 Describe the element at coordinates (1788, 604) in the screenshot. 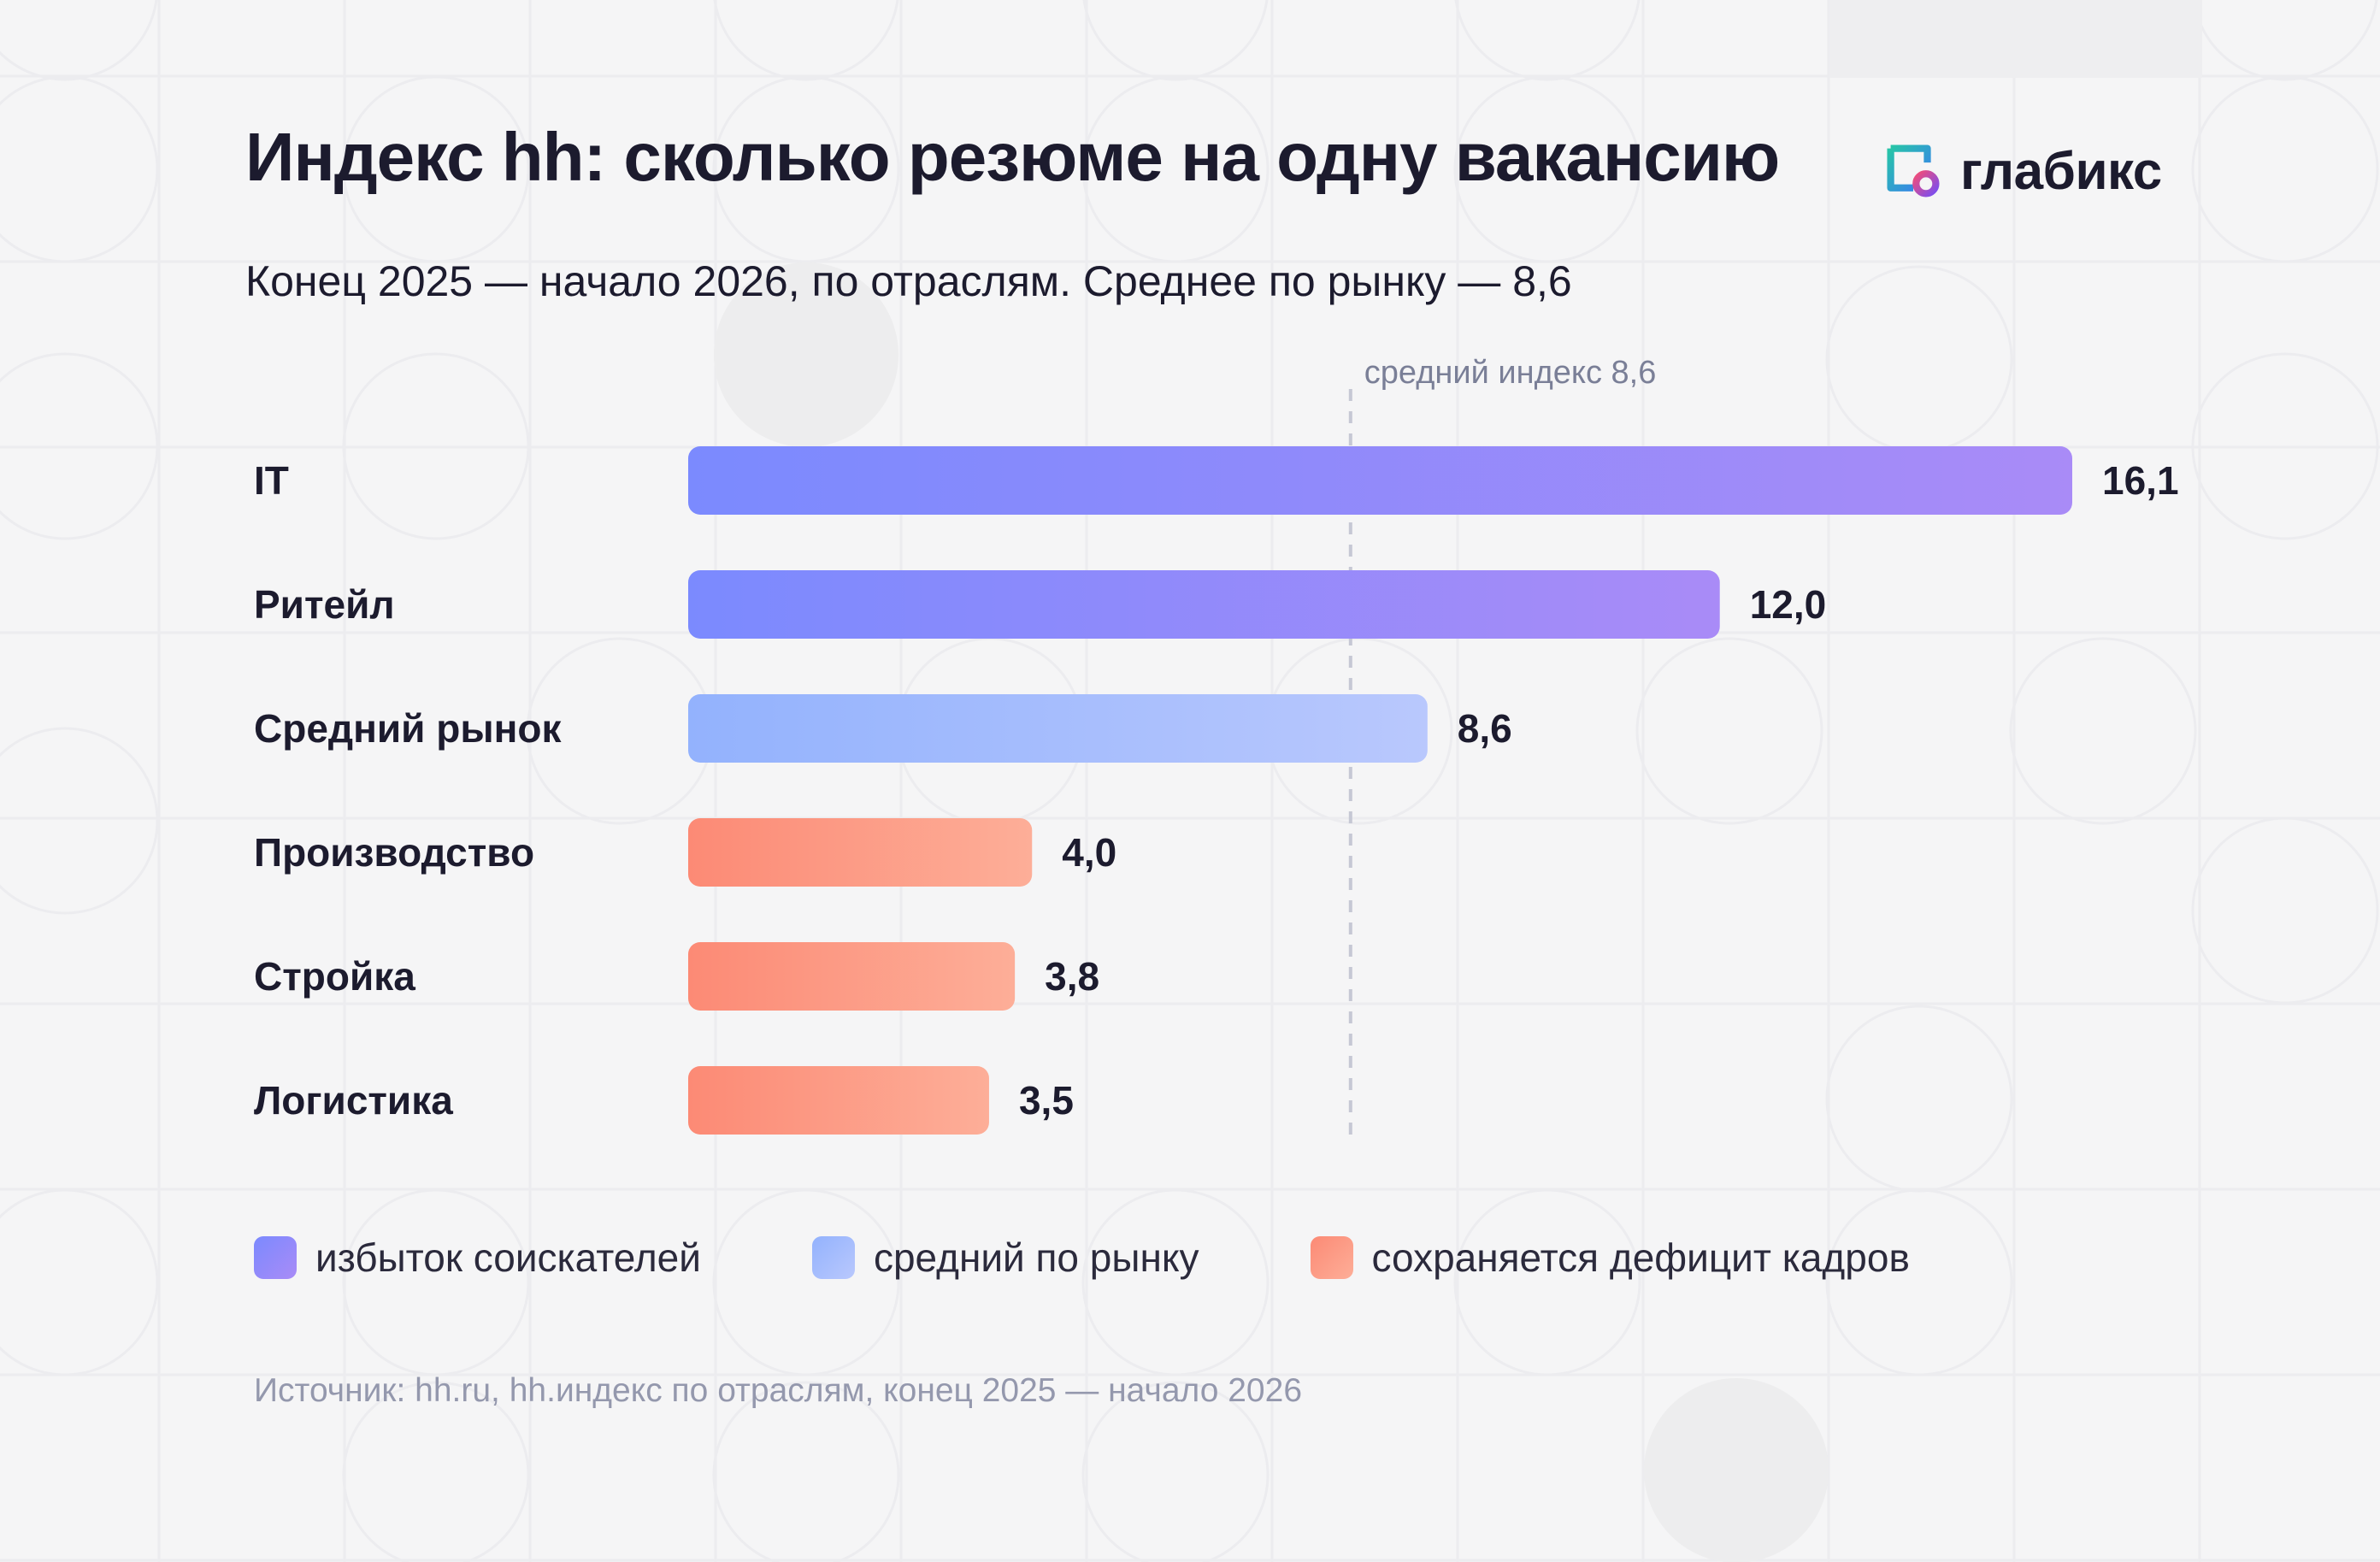

I see `value-label: 12,0` at that location.